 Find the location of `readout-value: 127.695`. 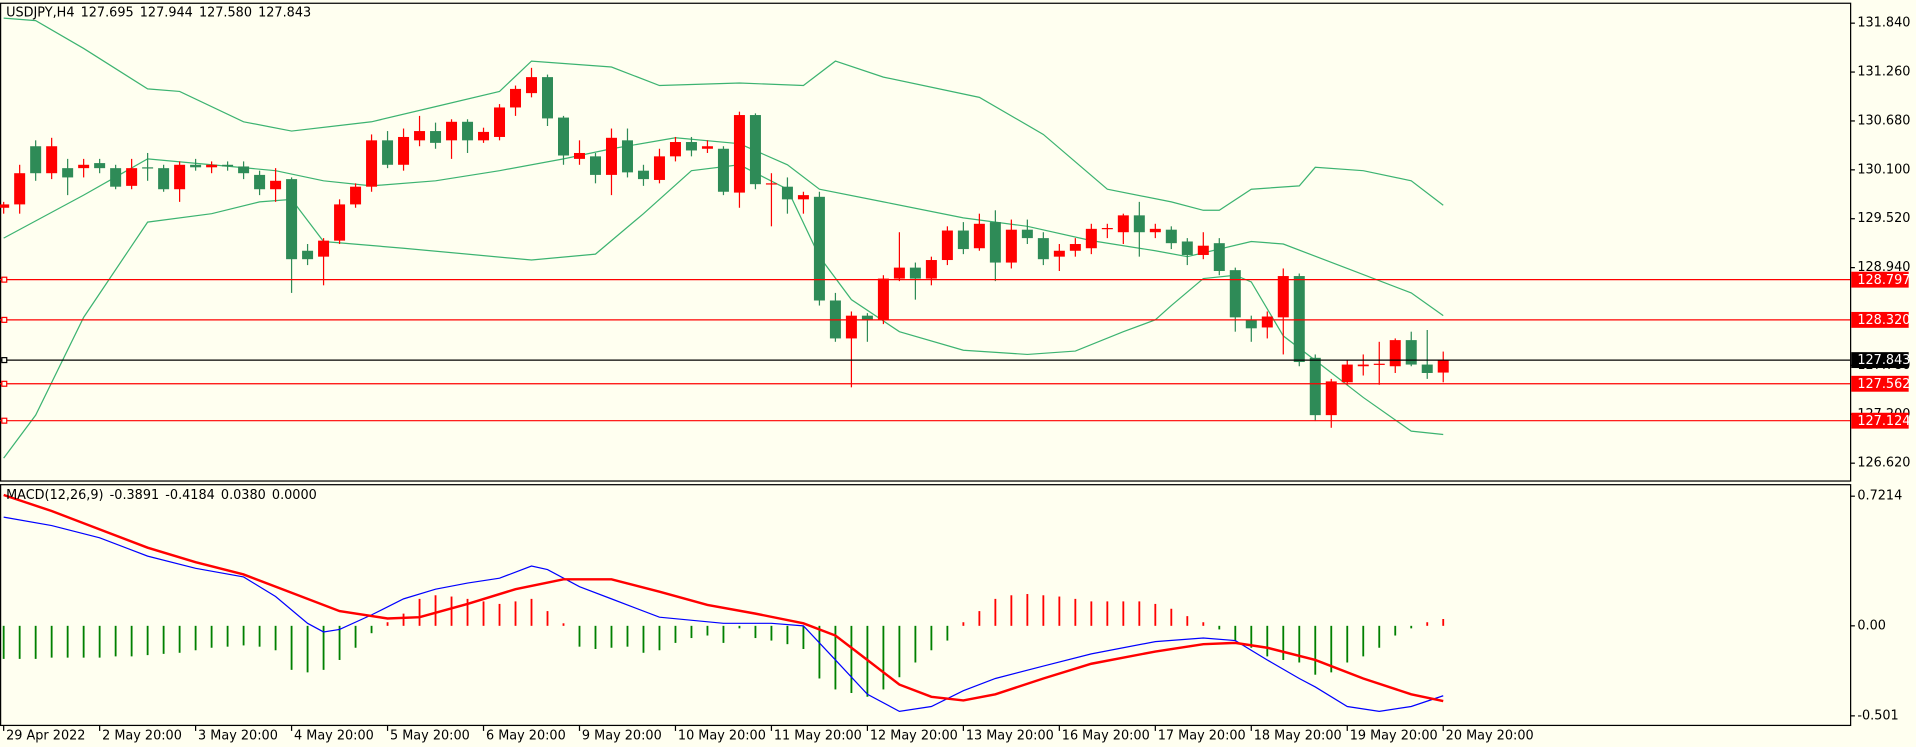

readout-value: 127.695 is located at coordinates (107, 12).